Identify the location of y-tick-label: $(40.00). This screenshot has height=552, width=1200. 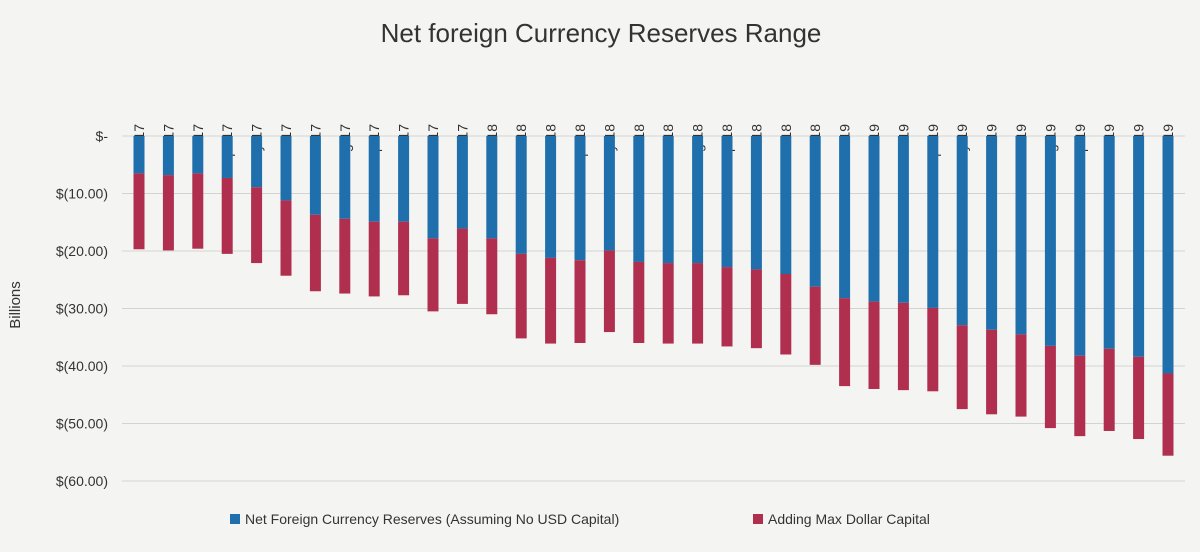
(82, 366).